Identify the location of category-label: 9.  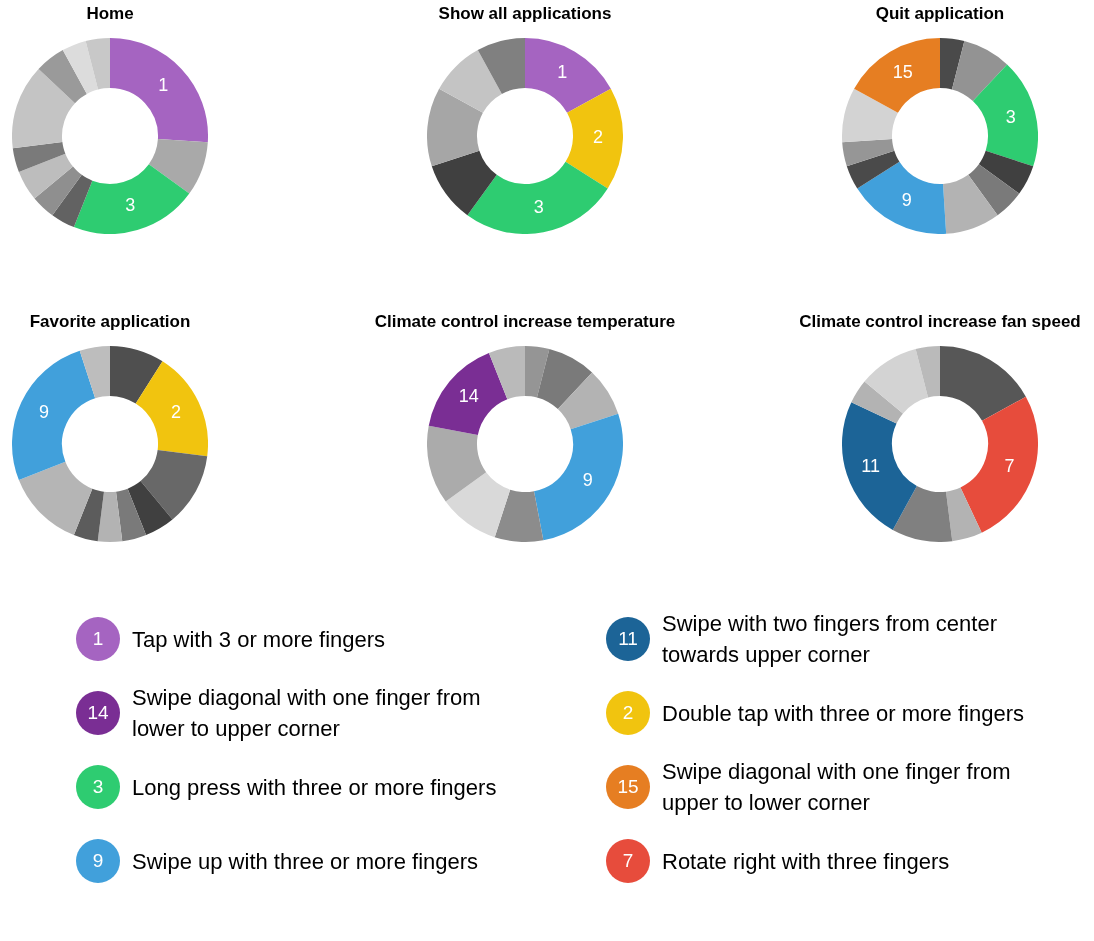
(98, 861).